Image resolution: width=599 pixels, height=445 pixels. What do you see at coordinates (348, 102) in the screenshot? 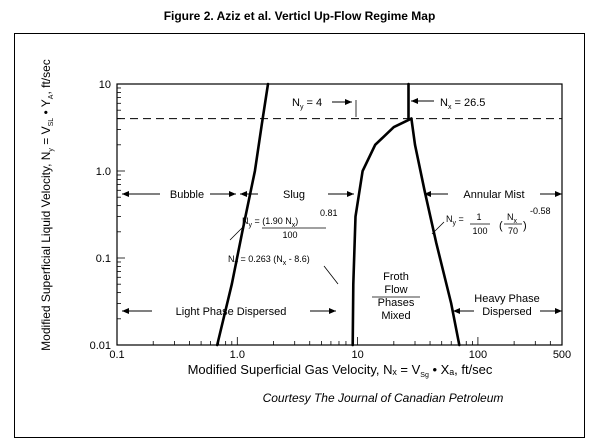
I see `ny4-arrow-right-head` at bounding box center [348, 102].